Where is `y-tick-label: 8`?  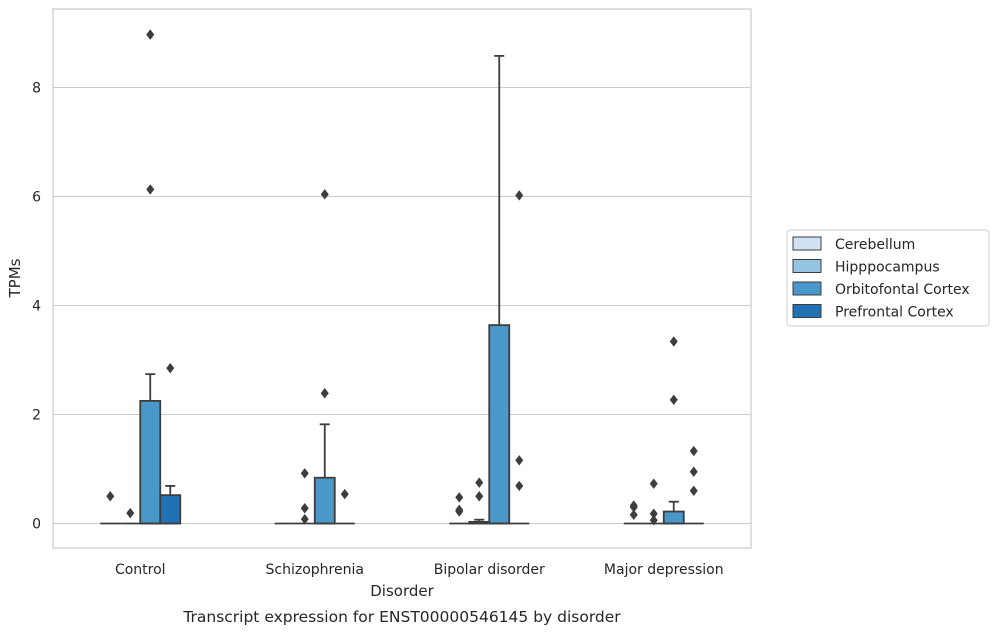 y-tick-label: 8 is located at coordinates (36, 89).